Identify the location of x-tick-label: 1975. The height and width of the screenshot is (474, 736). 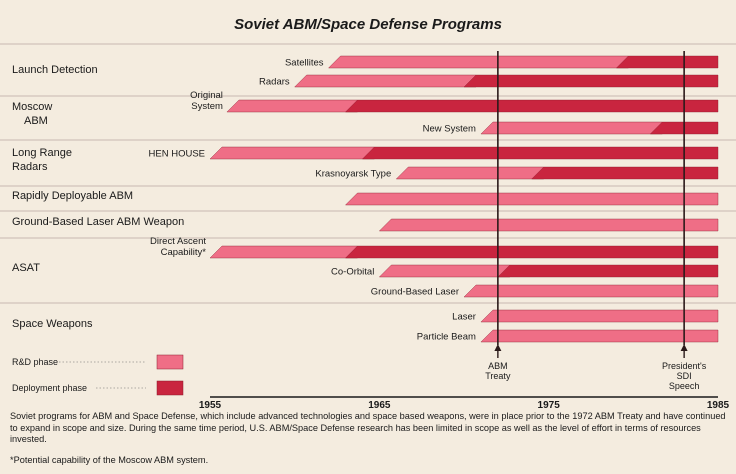
(549, 405).